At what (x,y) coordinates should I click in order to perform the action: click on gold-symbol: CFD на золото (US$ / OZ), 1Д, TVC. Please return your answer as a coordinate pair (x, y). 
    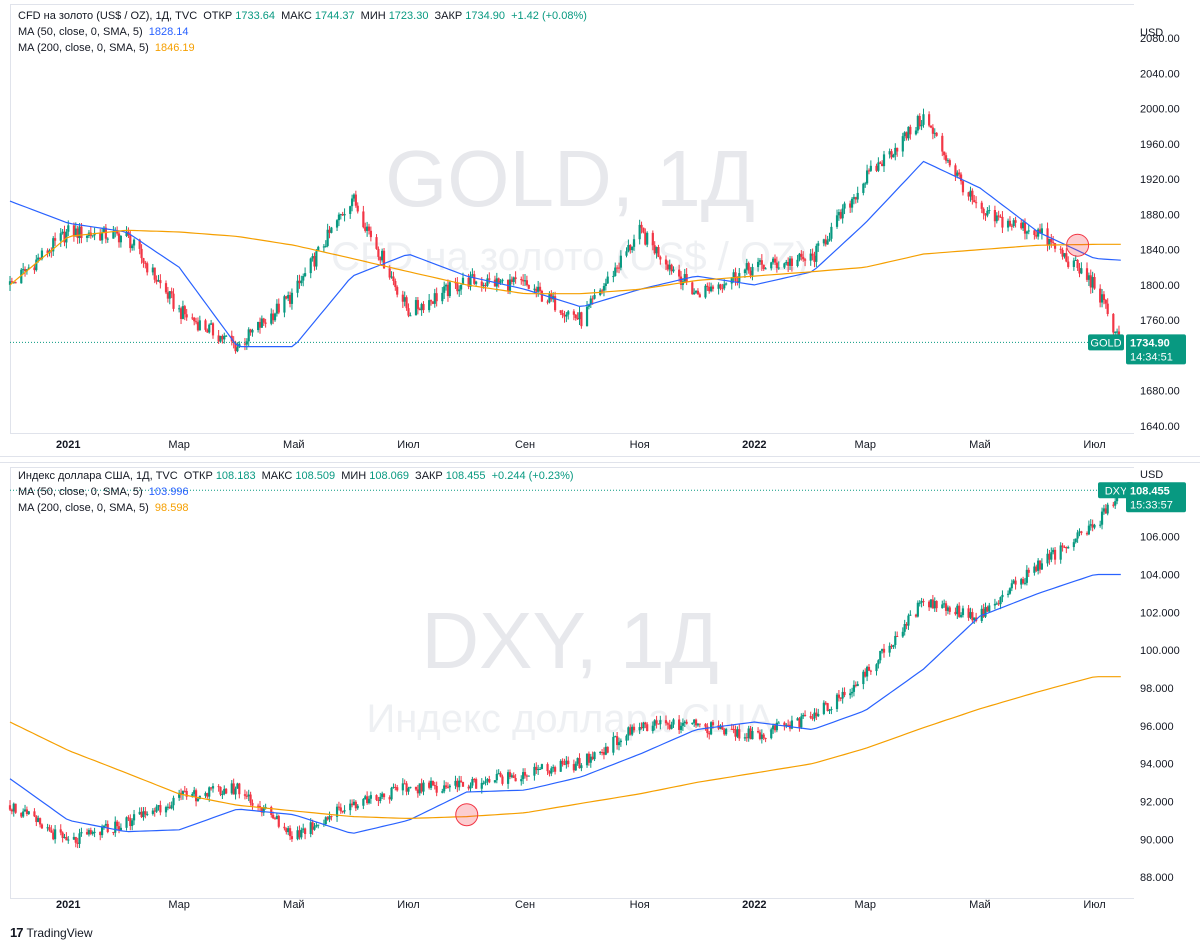
    Looking at the image, I should click on (108, 16).